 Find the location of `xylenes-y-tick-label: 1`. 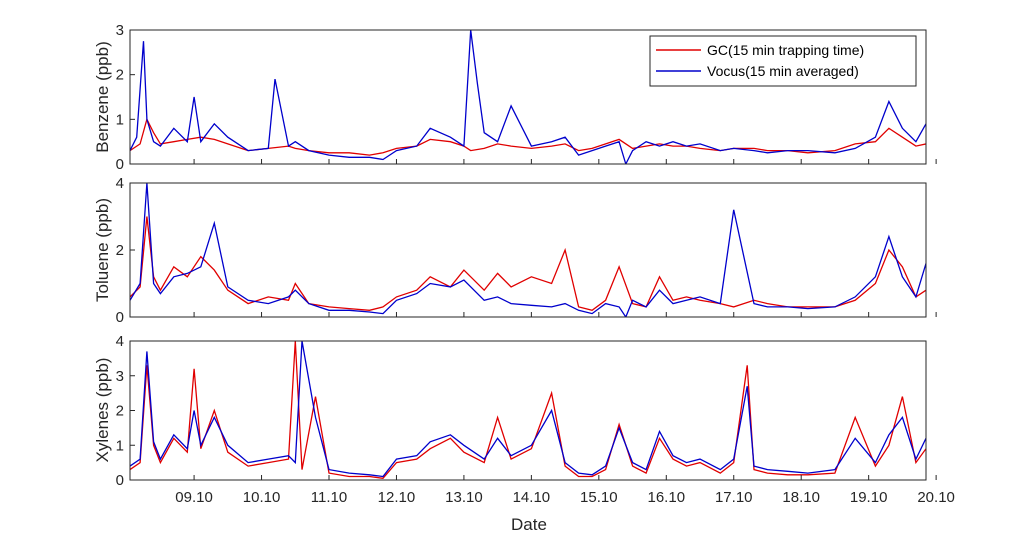

xylenes-y-tick-label: 1 is located at coordinates (120, 445).